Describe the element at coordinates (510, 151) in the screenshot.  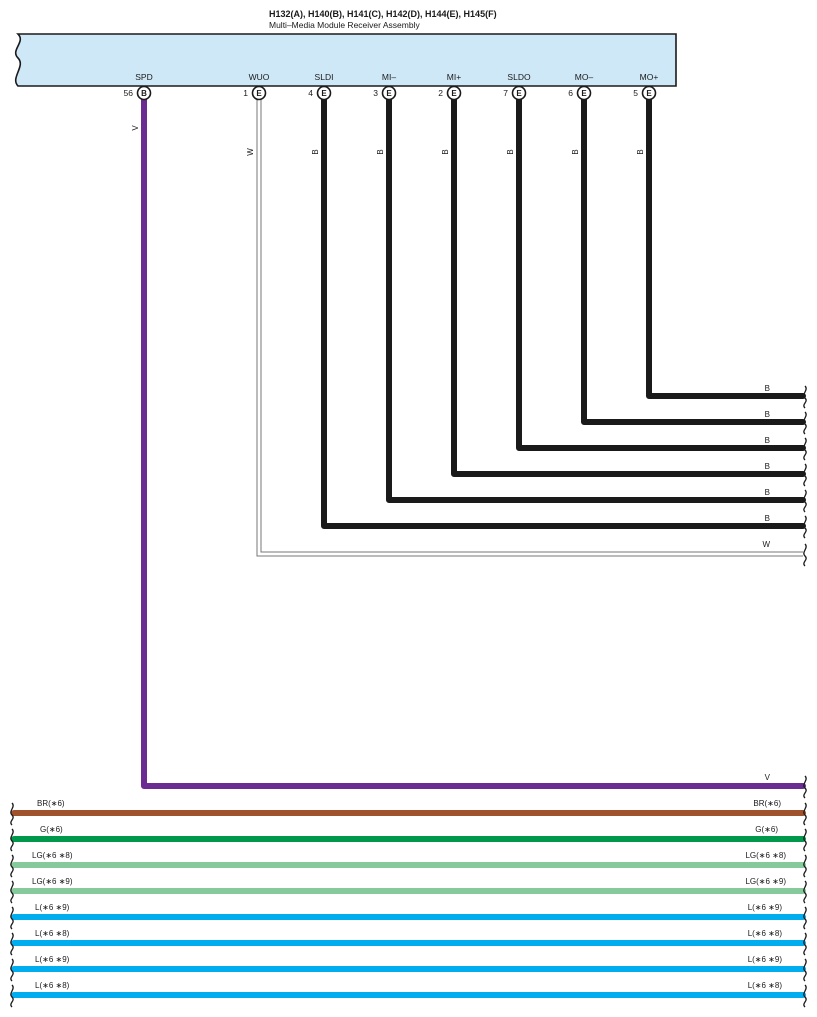
I see `wire-code-sldo: B` at that location.